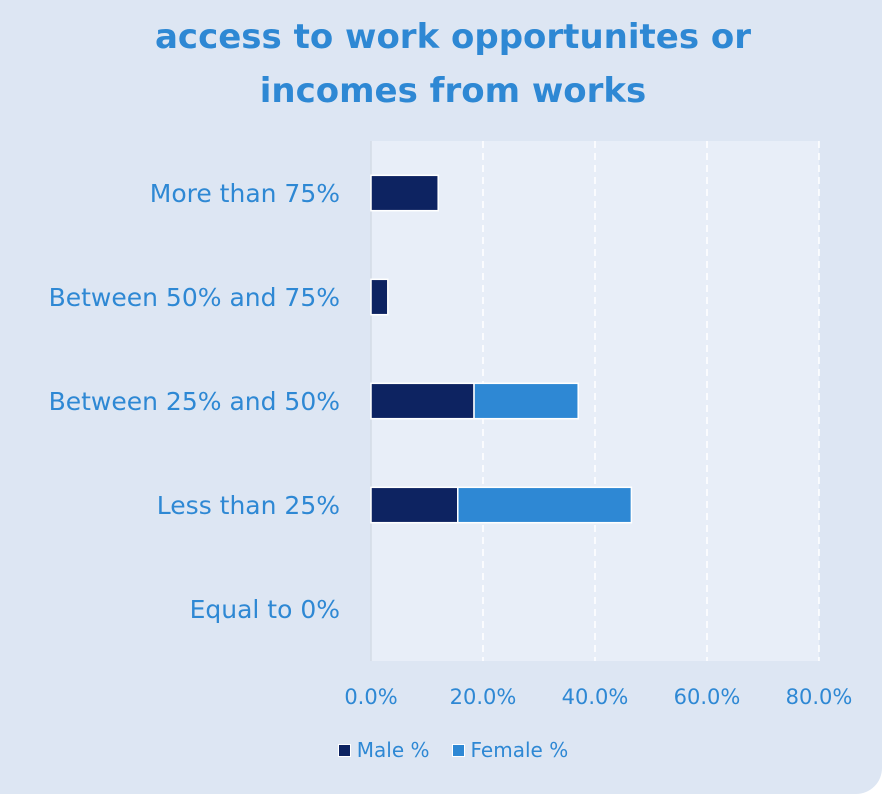  What do you see at coordinates (444, 750) in the screenshot?
I see `legend: Male % Female %` at bounding box center [444, 750].